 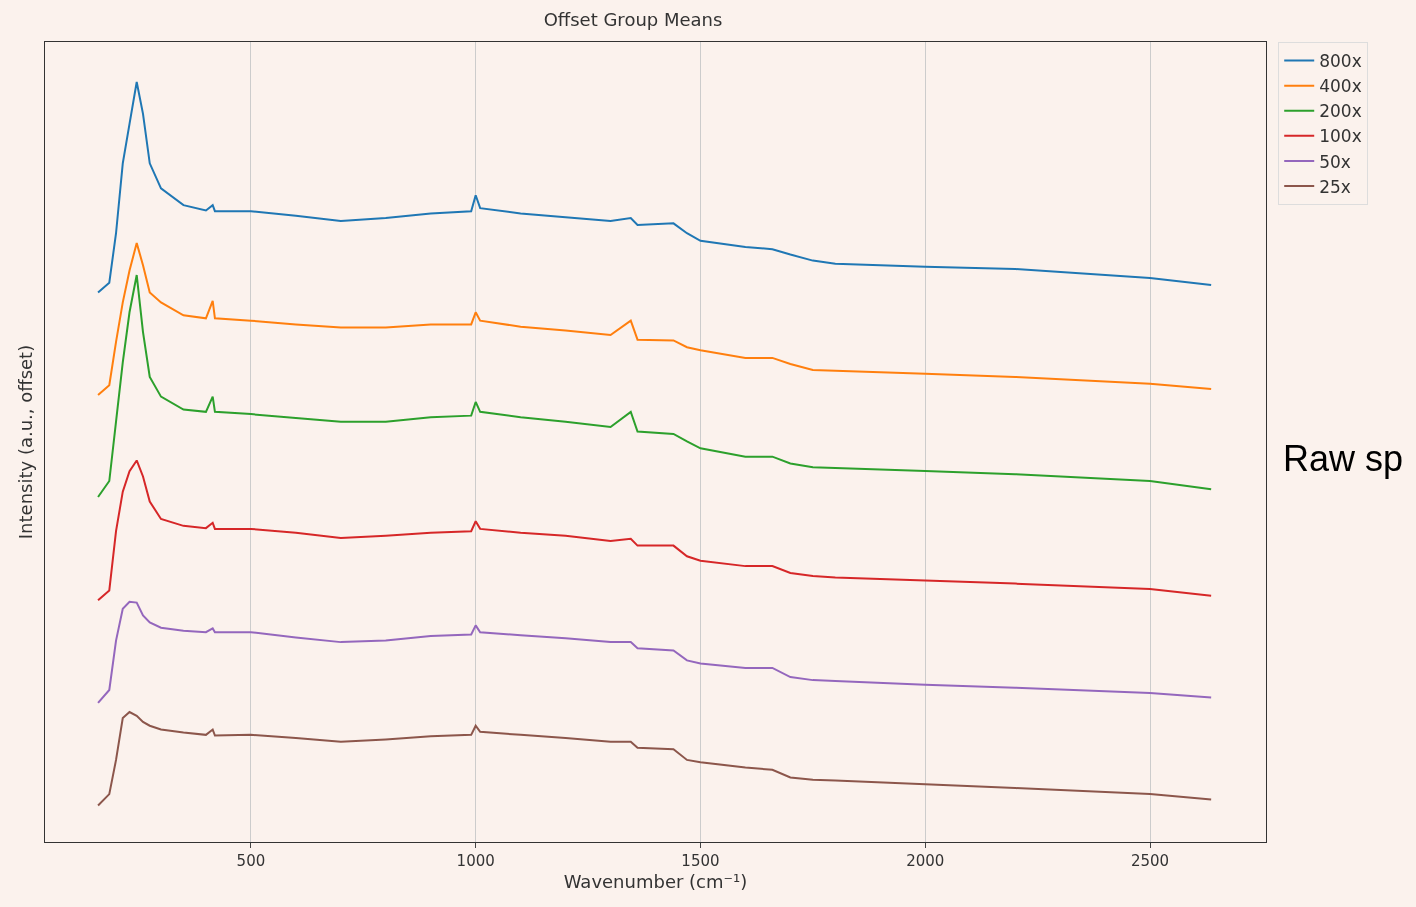 What do you see at coordinates (1335, 186) in the screenshot?
I see `legend-label: 25x` at bounding box center [1335, 186].